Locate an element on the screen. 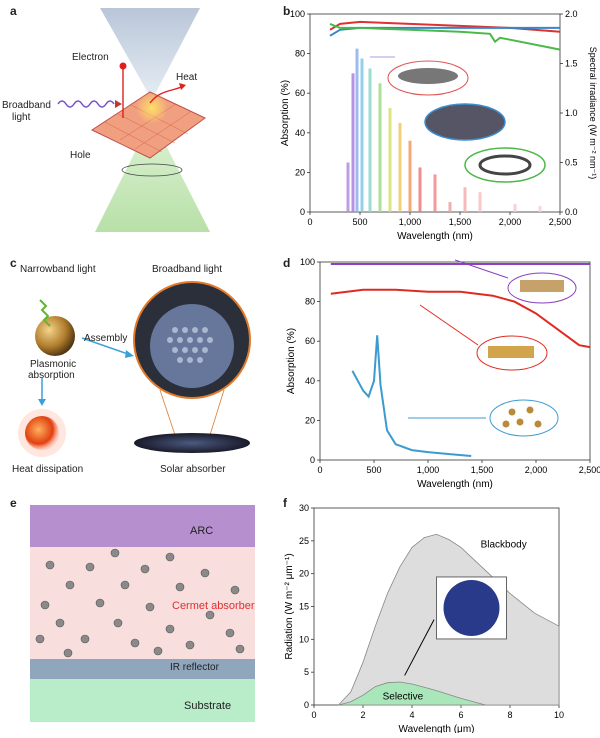 The image size is (600, 738). hole-ring is located at coordinates (152, 170).